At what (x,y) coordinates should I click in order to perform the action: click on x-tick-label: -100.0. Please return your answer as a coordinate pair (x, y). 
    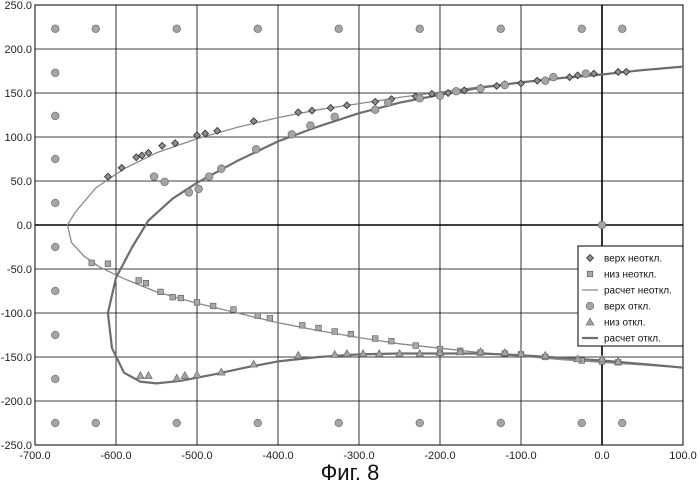
    Looking at the image, I should click on (520, 455).